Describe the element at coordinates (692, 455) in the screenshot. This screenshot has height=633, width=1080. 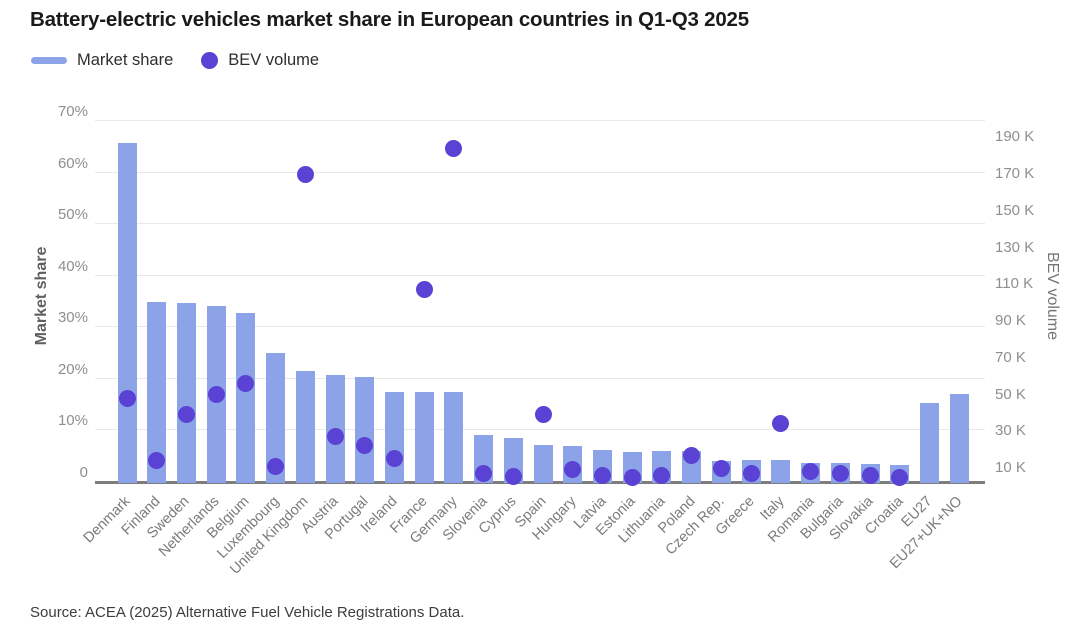
I see `dot-poland` at that location.